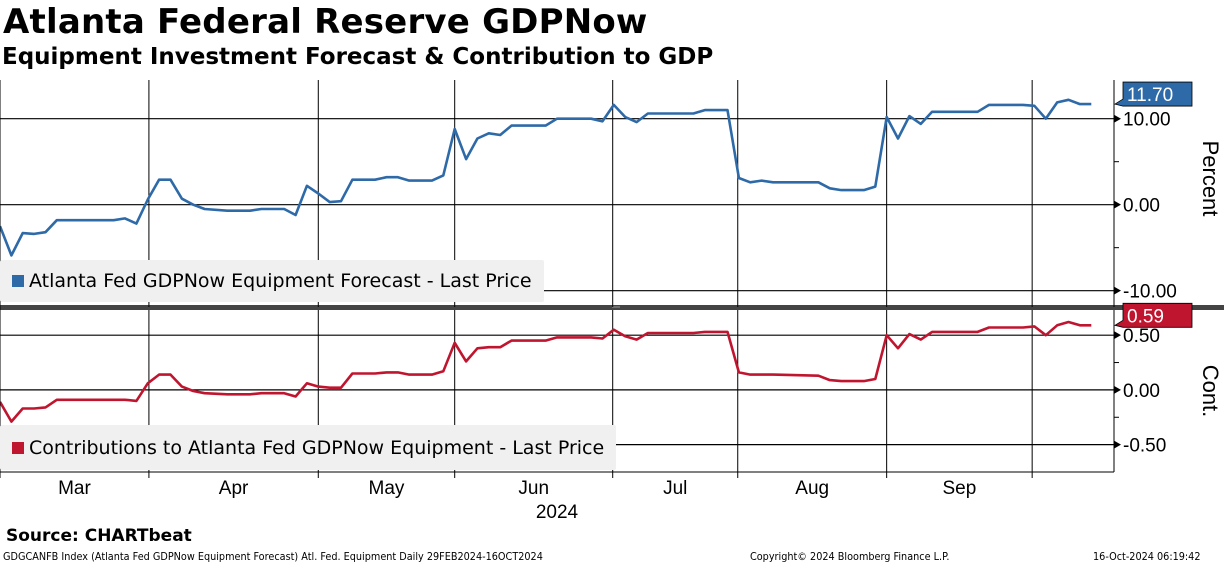  What do you see at coordinates (74, 488) in the screenshot?
I see `x-month-label: Mar` at bounding box center [74, 488].